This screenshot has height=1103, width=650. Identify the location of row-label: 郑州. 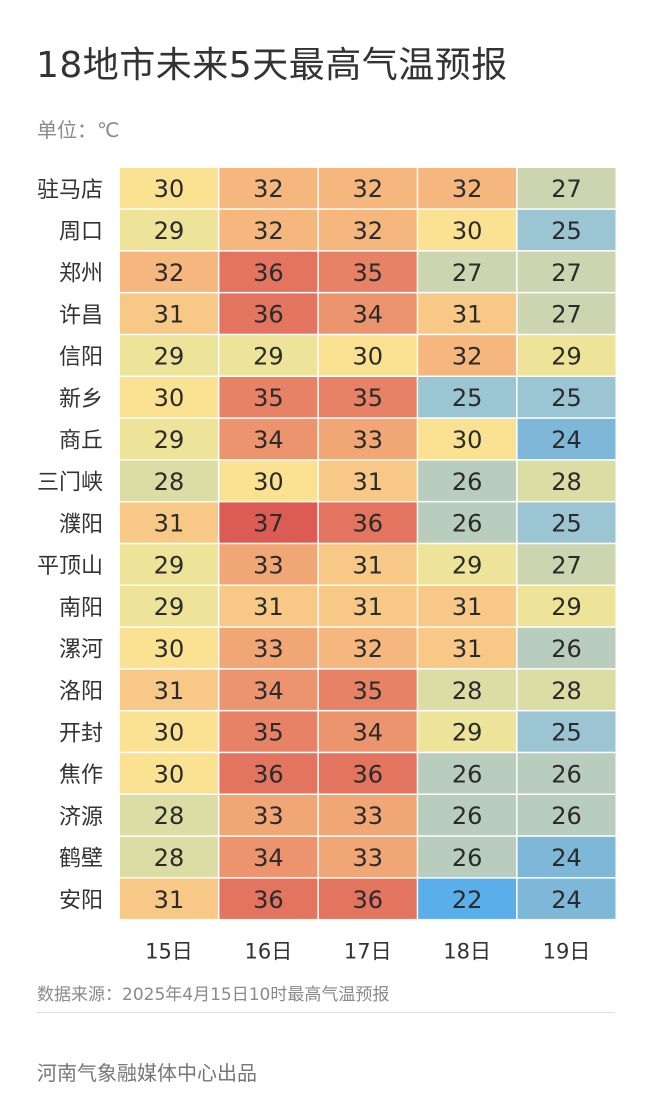
(81, 274).